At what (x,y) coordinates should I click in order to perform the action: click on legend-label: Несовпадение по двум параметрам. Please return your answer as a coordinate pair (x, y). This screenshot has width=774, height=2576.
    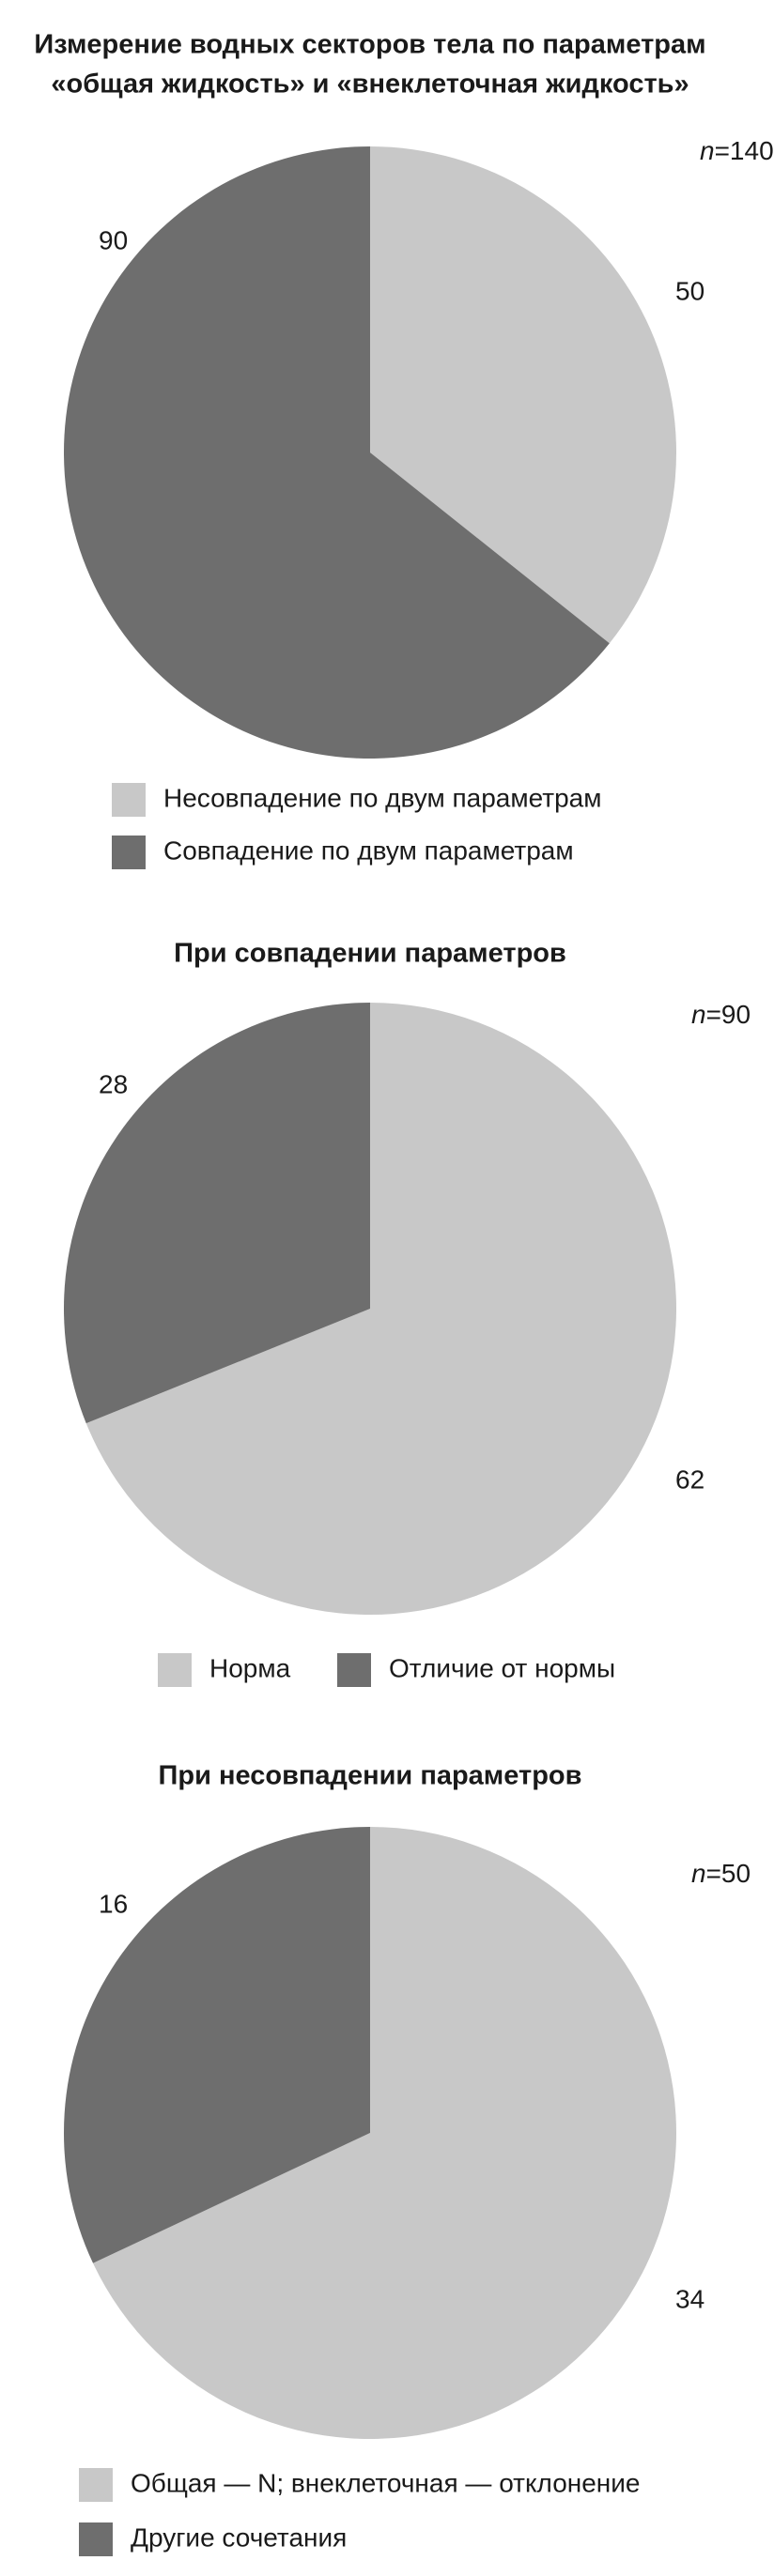
    Looking at the image, I should click on (382, 798).